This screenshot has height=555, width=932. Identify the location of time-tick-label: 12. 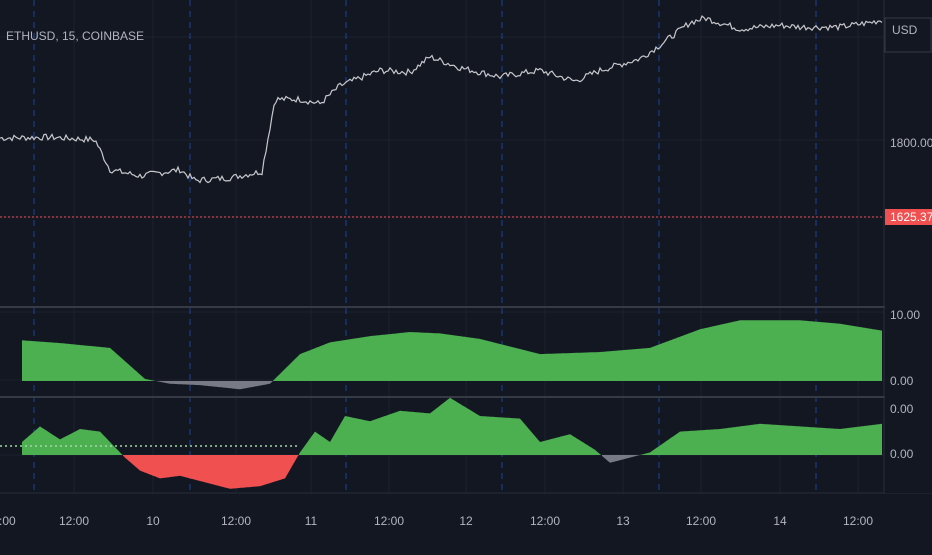
(466, 521).